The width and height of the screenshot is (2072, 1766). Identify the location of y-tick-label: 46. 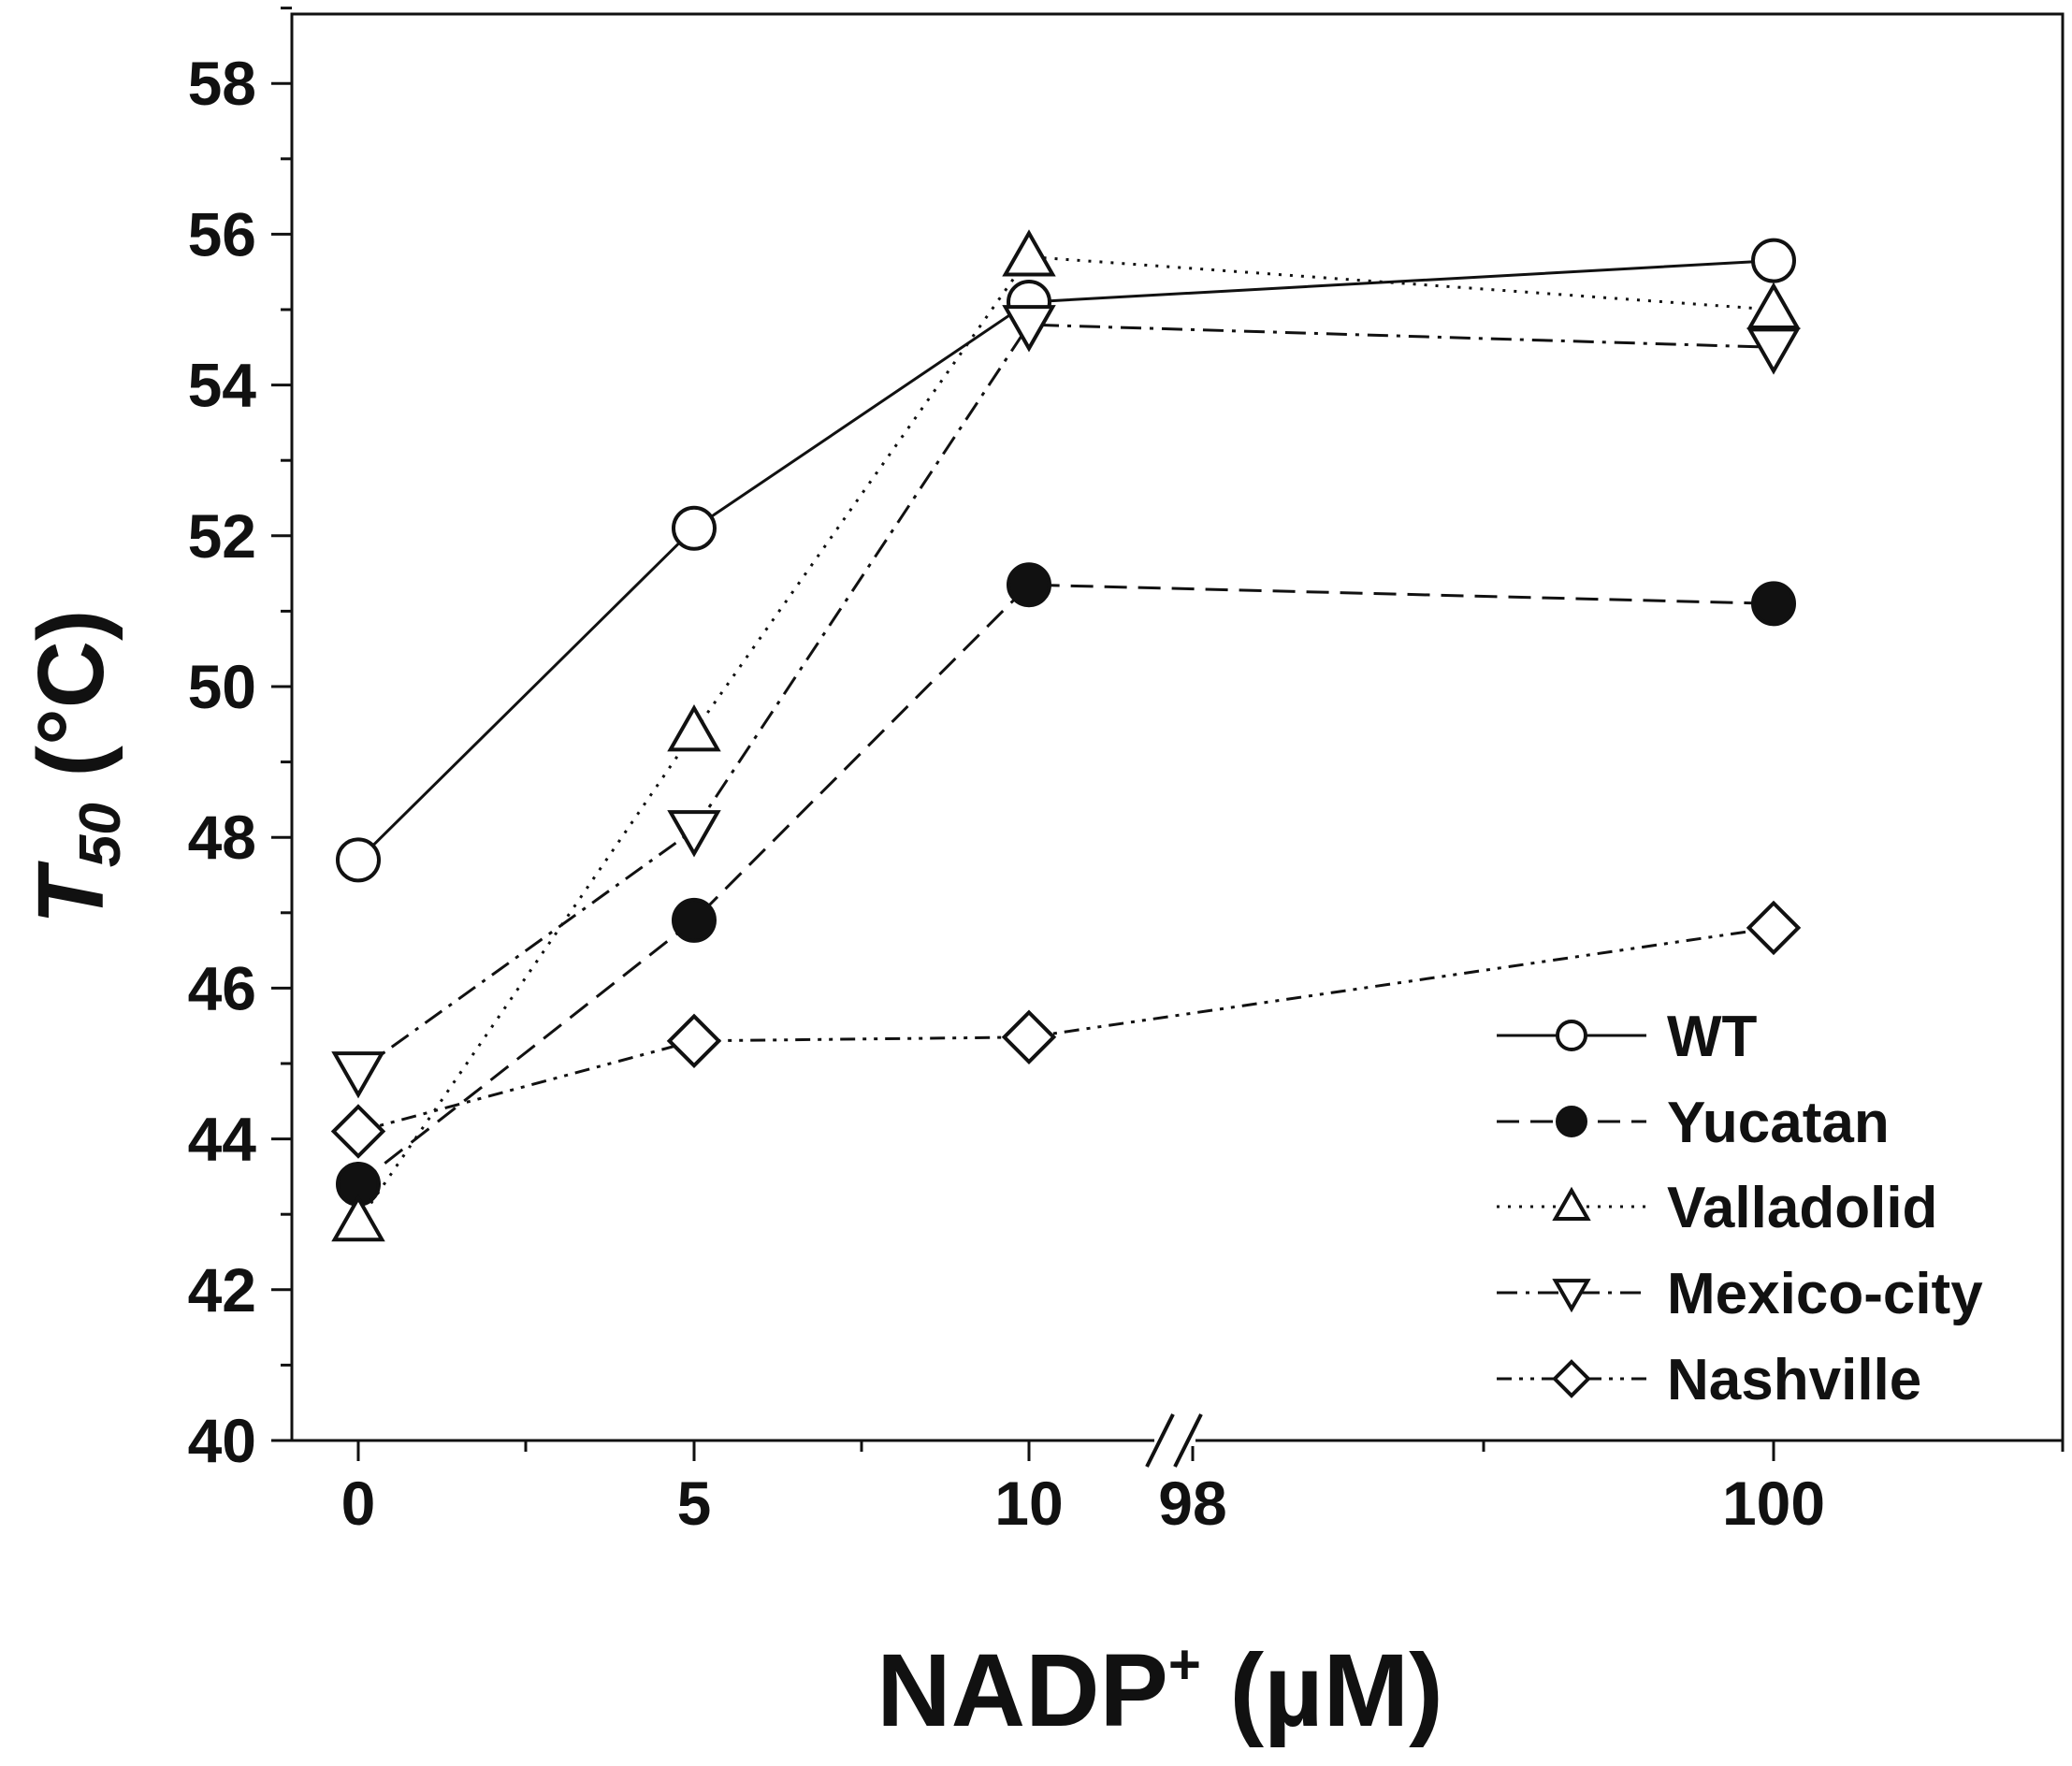
(222, 987).